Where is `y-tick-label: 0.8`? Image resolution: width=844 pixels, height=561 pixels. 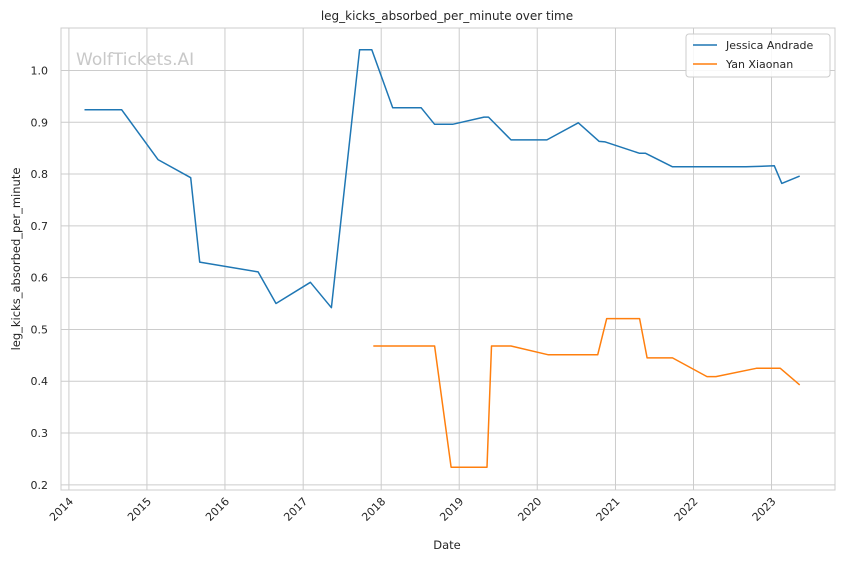 y-tick-label: 0.8 is located at coordinates (40, 174).